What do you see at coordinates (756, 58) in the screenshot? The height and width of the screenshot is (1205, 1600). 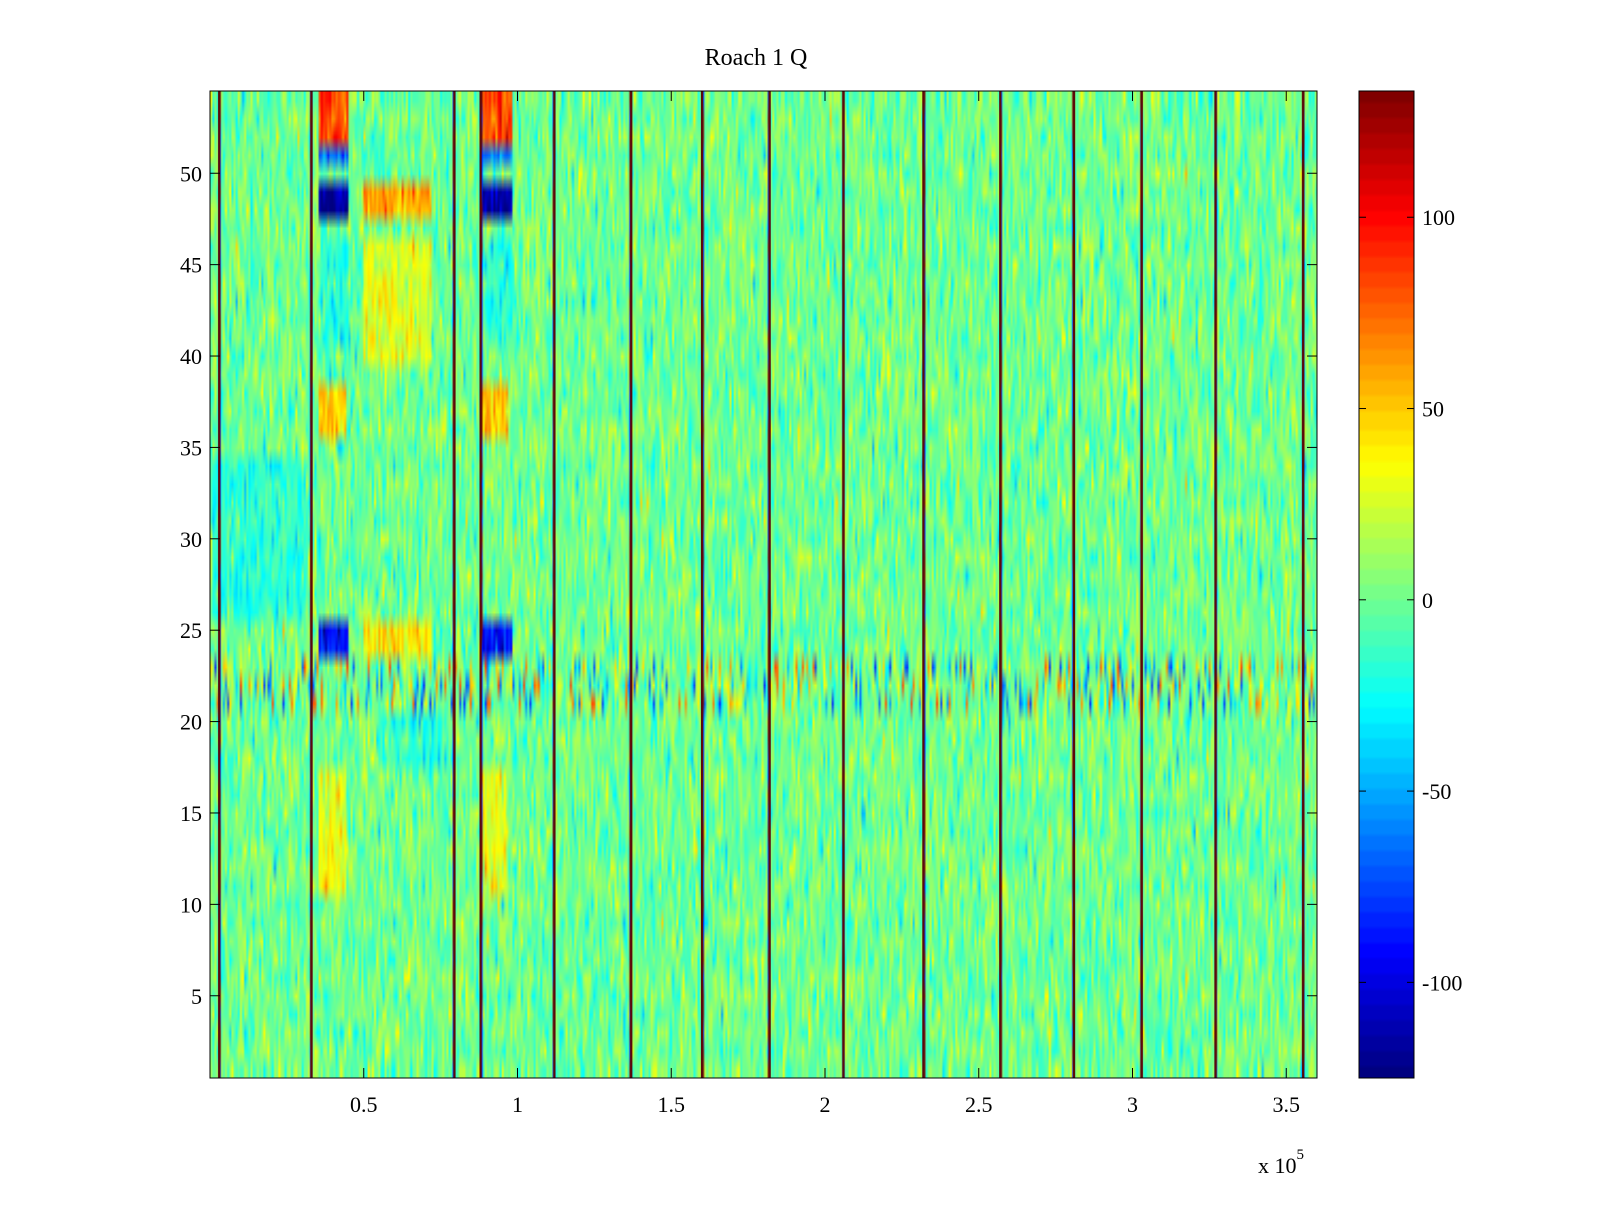 I see `chart-title: Roach 1 Q` at bounding box center [756, 58].